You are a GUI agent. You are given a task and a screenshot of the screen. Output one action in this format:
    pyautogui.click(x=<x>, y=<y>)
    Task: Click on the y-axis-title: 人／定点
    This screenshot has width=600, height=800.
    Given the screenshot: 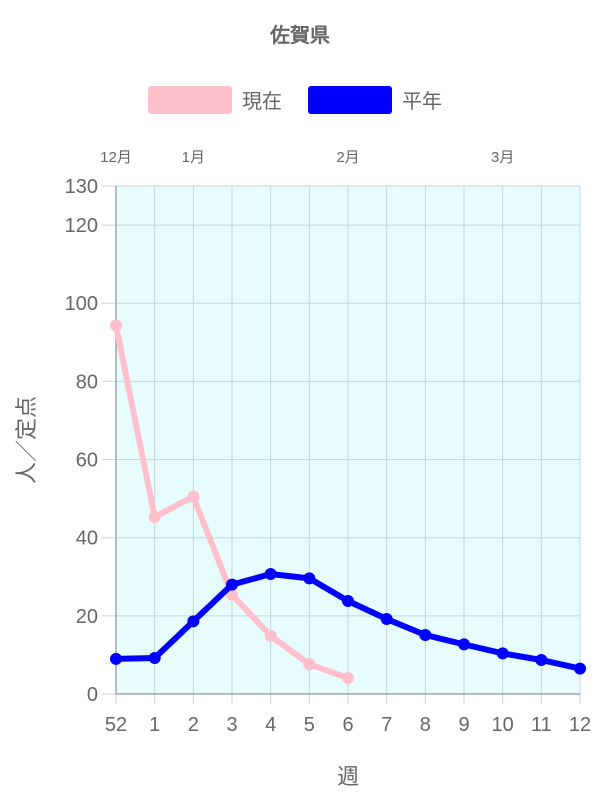 What is the action you would take?
    pyautogui.click(x=26, y=440)
    